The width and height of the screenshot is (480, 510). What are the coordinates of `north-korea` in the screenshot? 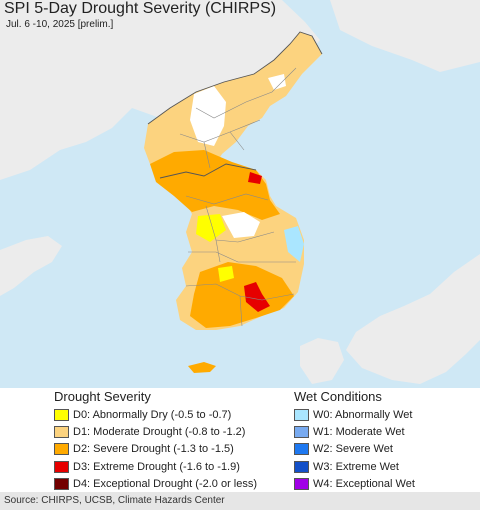 It's located at (233, 105).